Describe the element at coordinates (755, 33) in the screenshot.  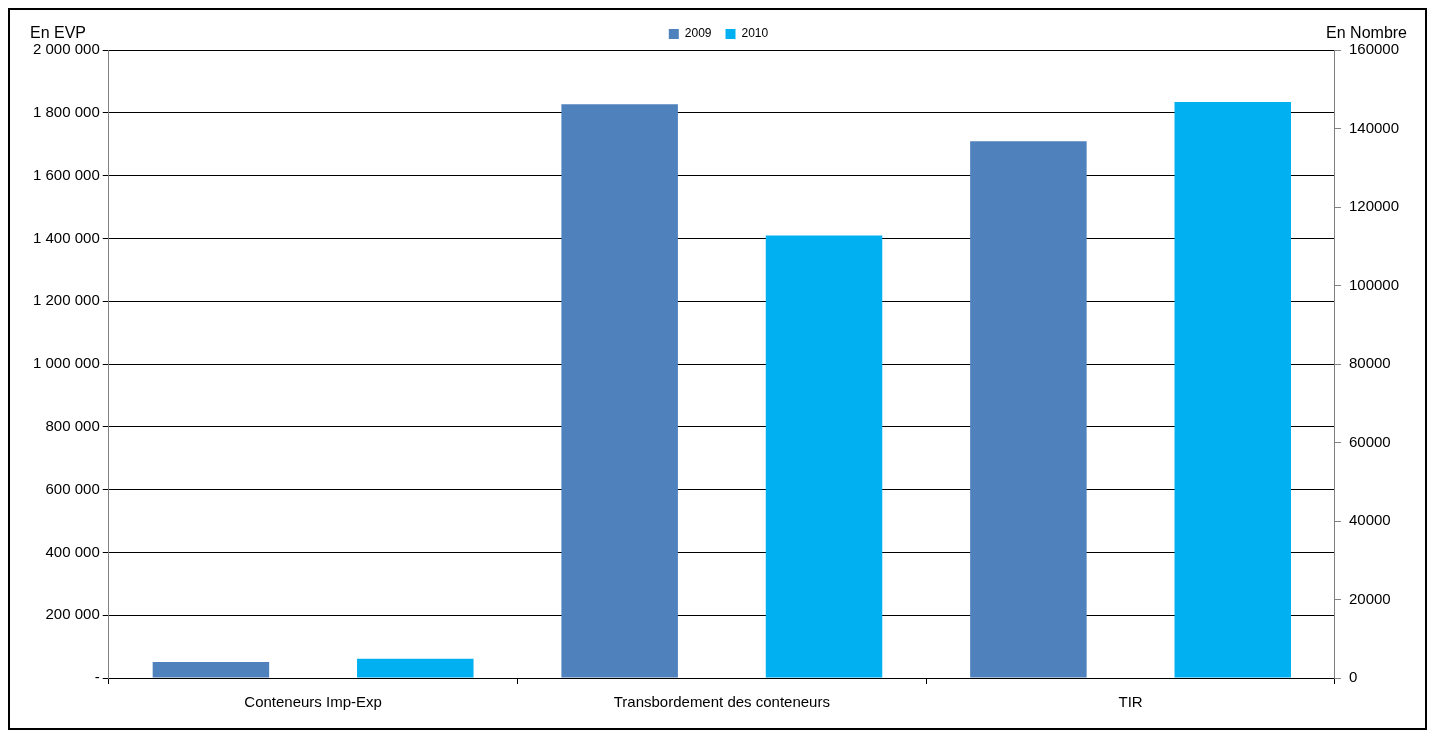
I see `legend-label: 2010` at that location.